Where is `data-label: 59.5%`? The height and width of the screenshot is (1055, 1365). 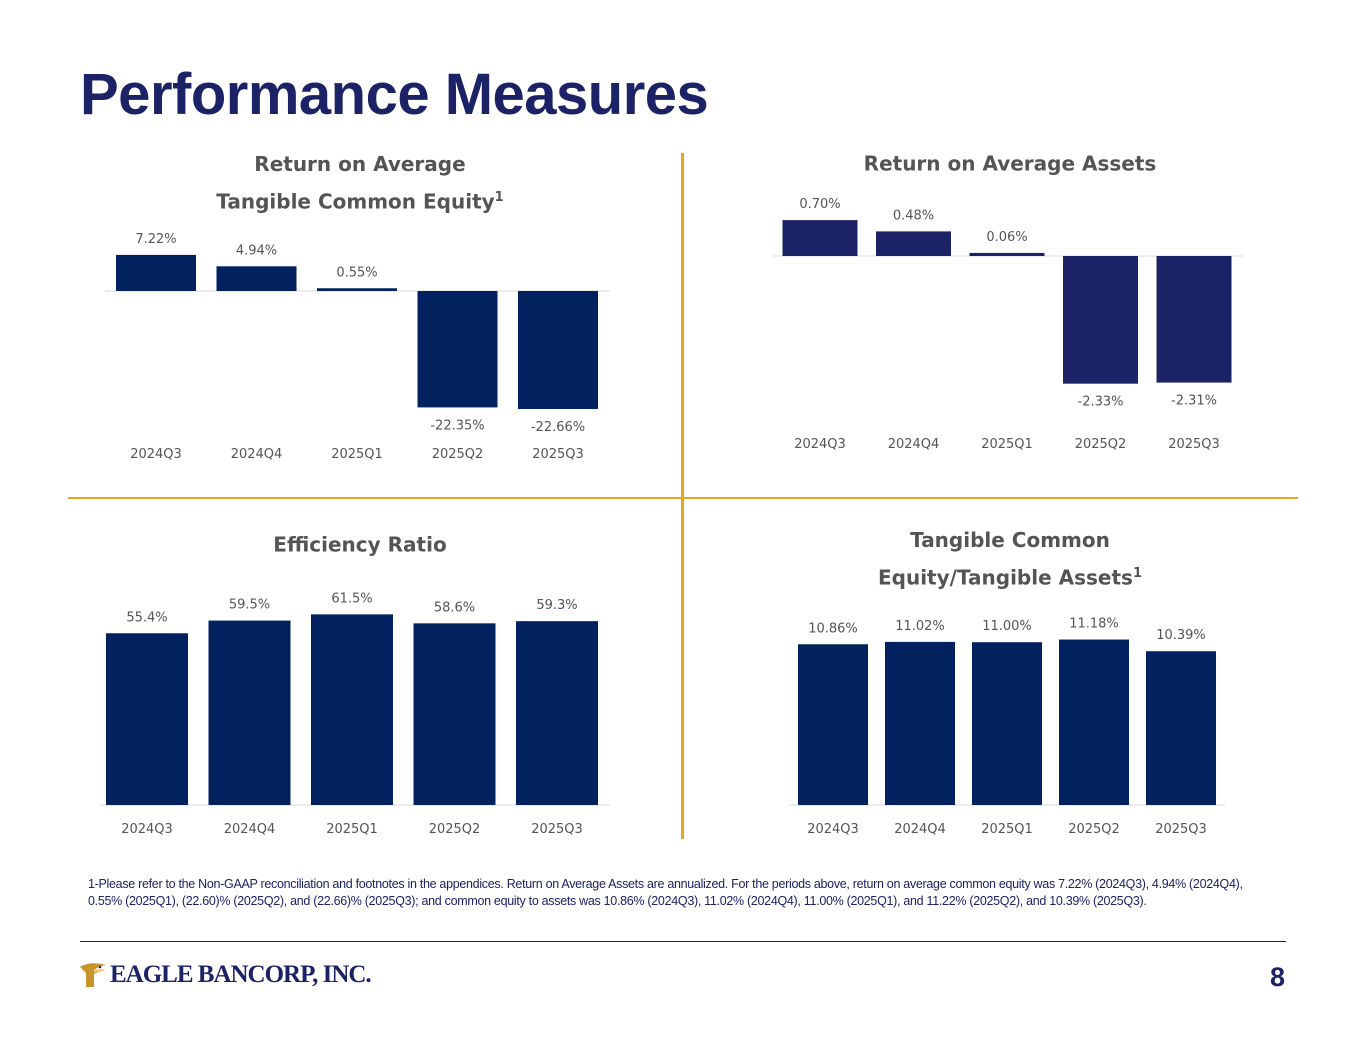
data-label: 59.5% is located at coordinates (249, 605).